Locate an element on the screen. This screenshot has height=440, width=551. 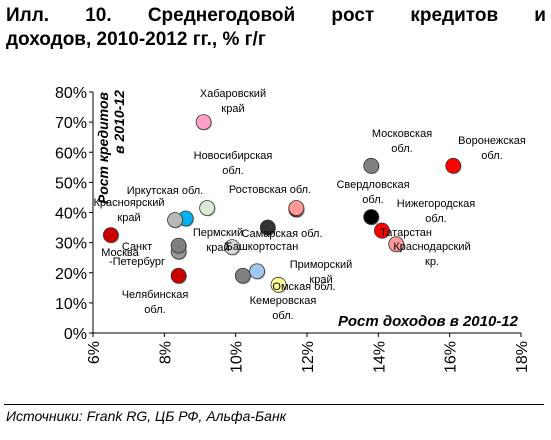
data-label: Воронежская is located at coordinates (492, 141).